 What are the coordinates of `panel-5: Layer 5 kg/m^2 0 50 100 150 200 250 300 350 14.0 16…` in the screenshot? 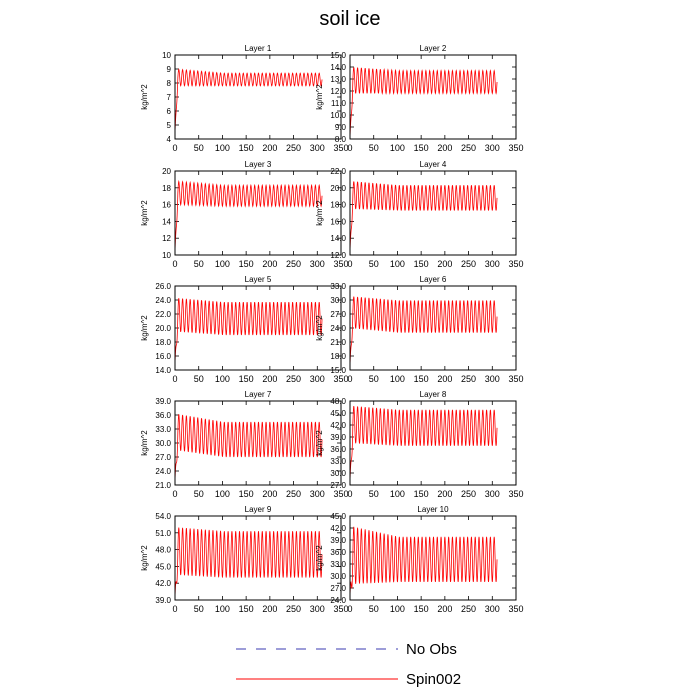 It's located at (244, 329).